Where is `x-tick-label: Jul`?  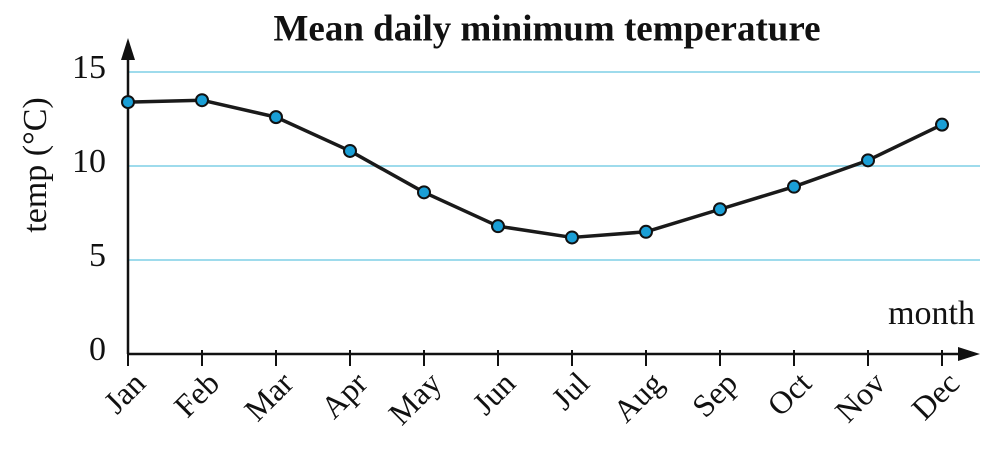 x-tick-label: Jul is located at coordinates (570, 391).